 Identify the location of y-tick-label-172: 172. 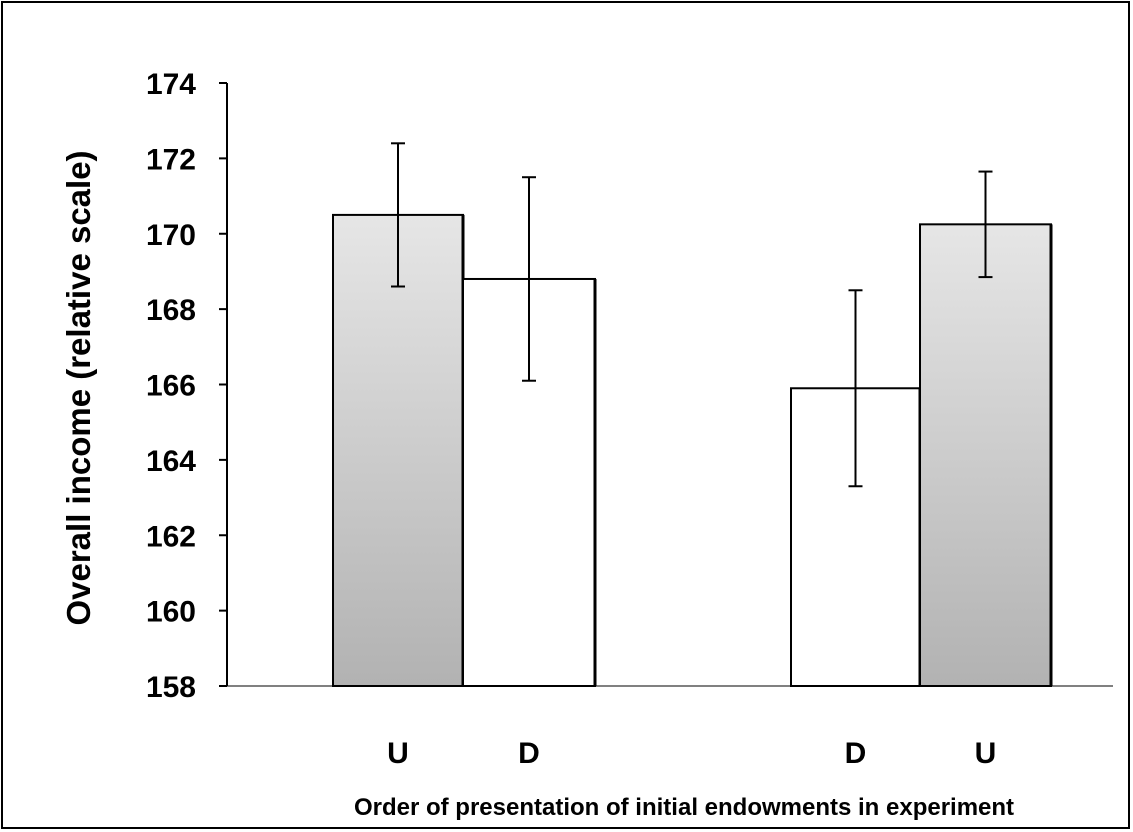
(171, 159).